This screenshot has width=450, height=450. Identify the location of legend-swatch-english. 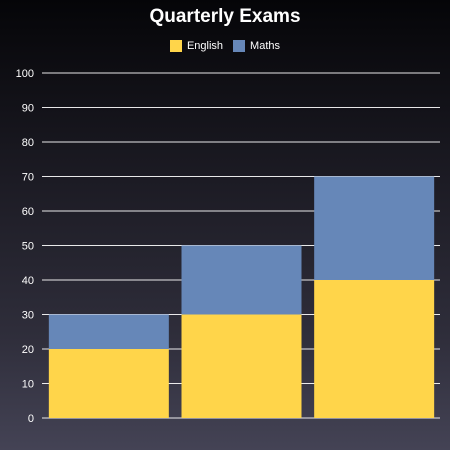
(175, 46).